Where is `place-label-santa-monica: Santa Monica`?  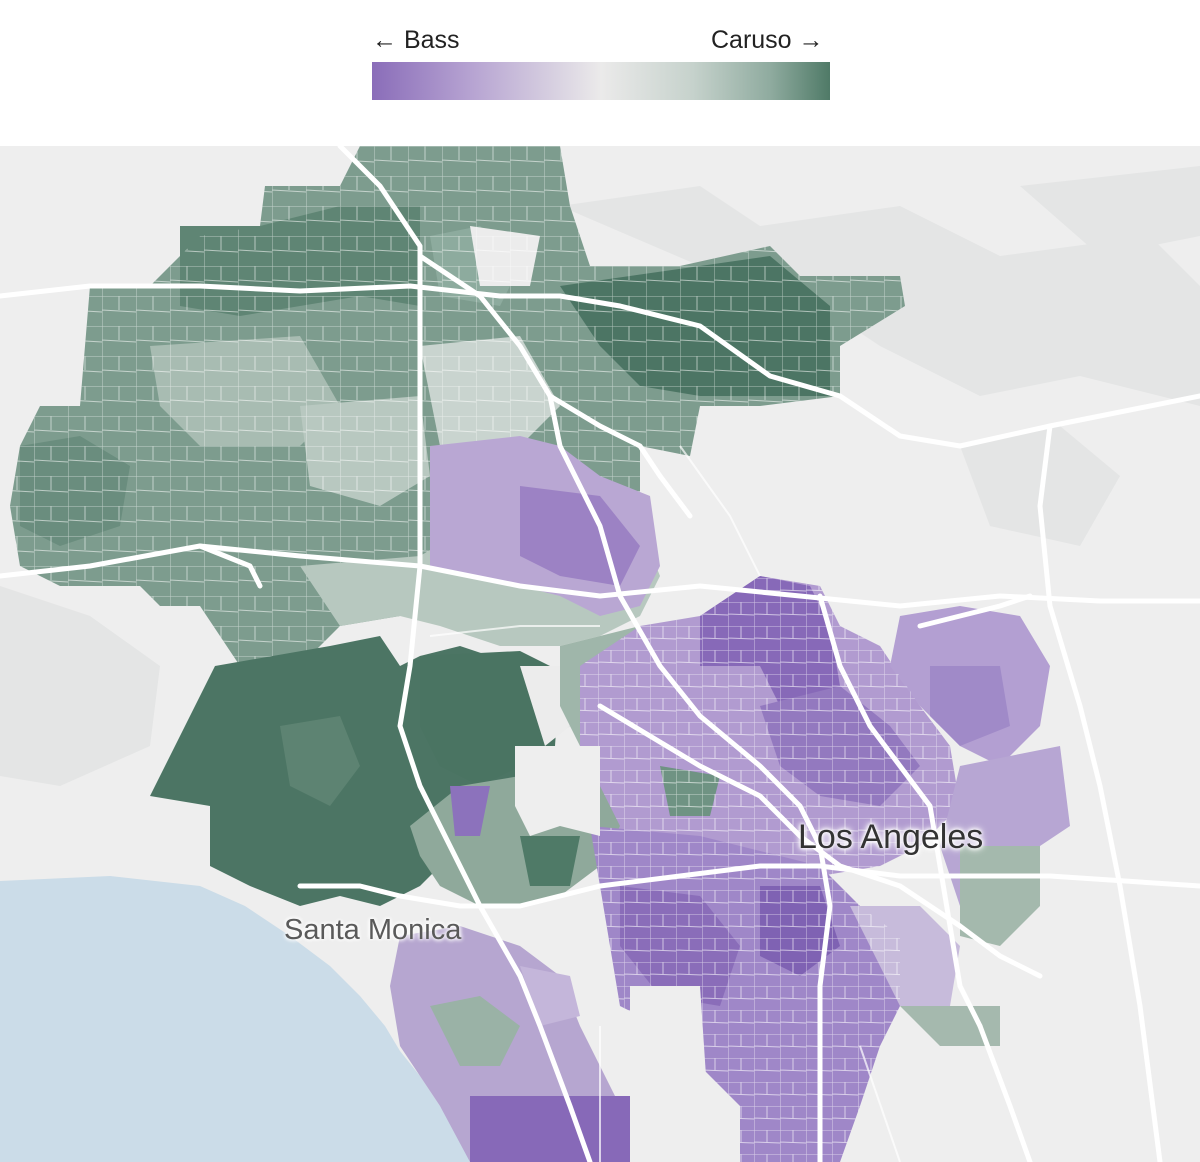 place-label-santa-monica: Santa Monica is located at coordinates (373, 930).